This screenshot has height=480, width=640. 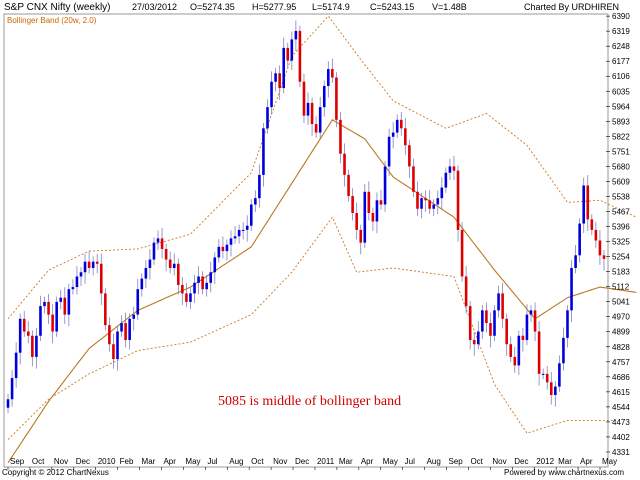 What do you see at coordinates (621, 211) in the screenshot?
I see `y-tick-label: 5467` at bounding box center [621, 211].